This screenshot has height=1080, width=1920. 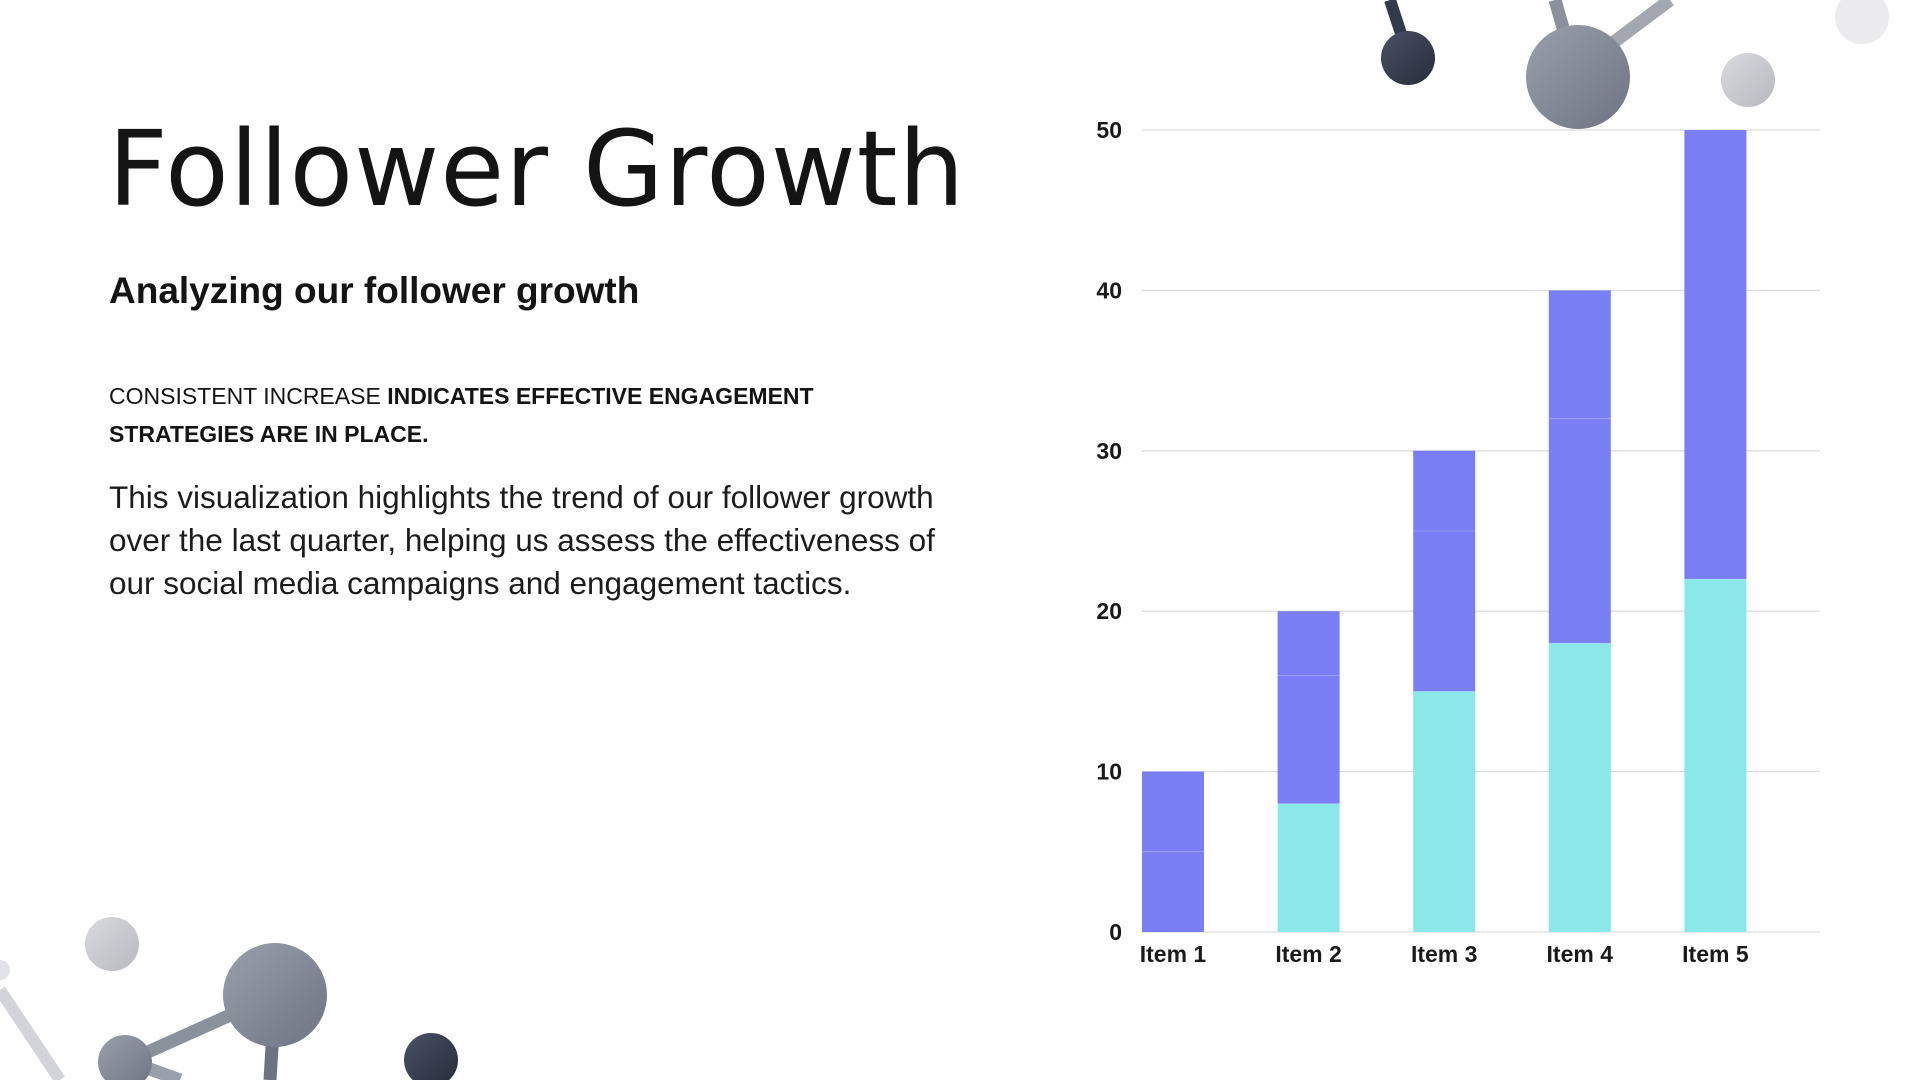 What do you see at coordinates (1173, 954) in the screenshot?
I see `x-tick-label: Item 1` at bounding box center [1173, 954].